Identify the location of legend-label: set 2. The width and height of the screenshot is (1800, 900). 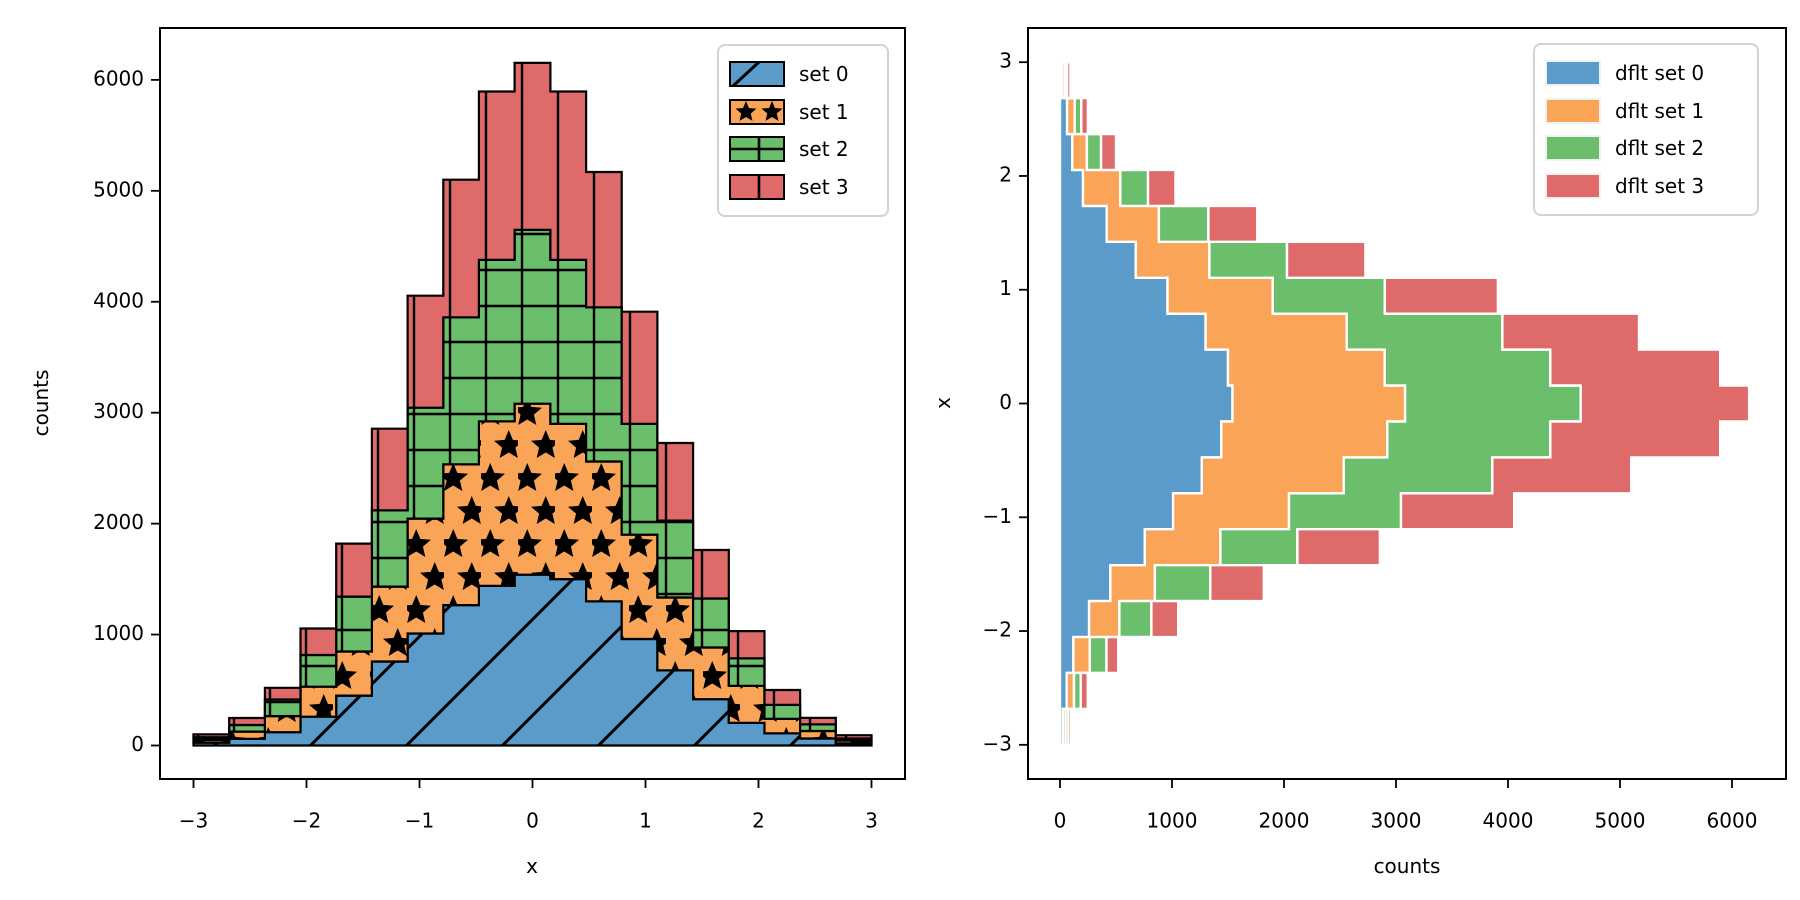
(824, 149).